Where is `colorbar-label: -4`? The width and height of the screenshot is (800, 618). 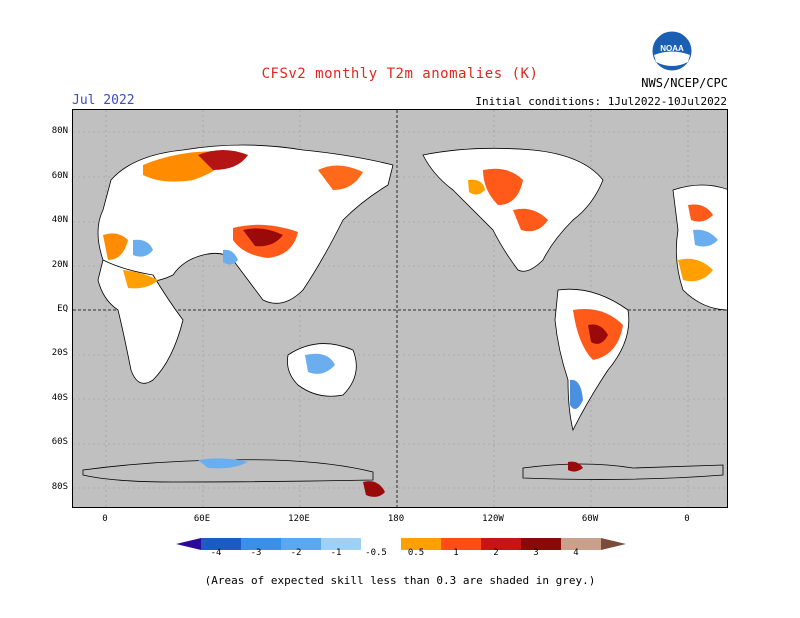 colorbar-label: -4 is located at coordinates (216, 553).